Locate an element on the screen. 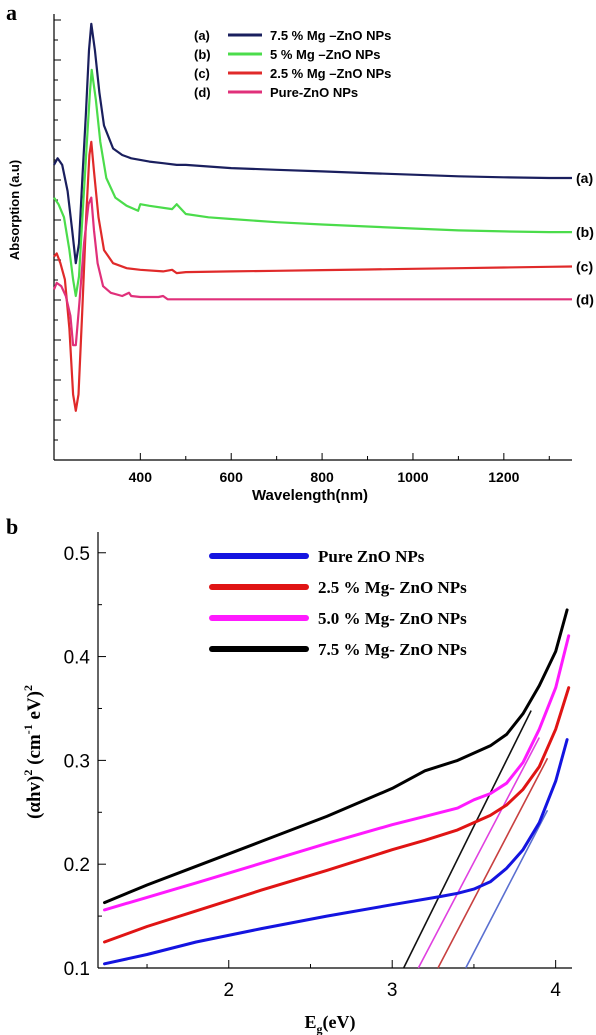 The height and width of the screenshot is (1035, 596). y-tick-label: 0.5 is located at coordinates (77, 554).